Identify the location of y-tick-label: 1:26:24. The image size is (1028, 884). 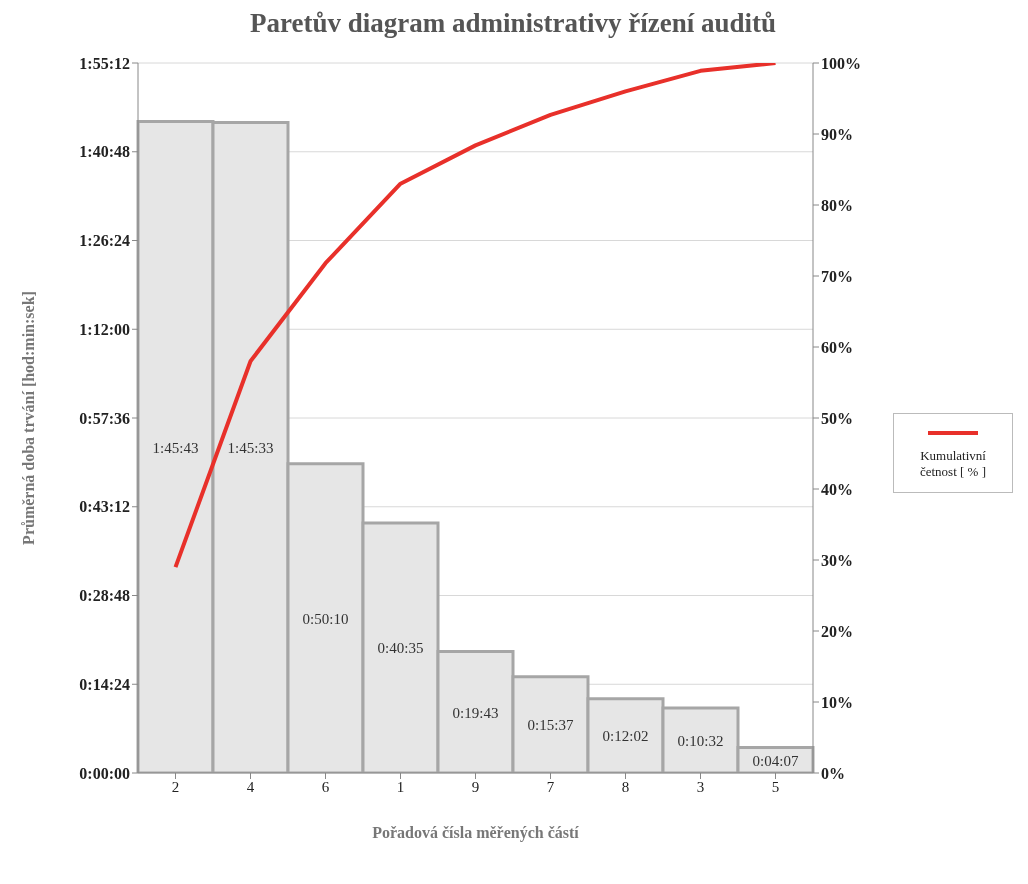
(104, 241).